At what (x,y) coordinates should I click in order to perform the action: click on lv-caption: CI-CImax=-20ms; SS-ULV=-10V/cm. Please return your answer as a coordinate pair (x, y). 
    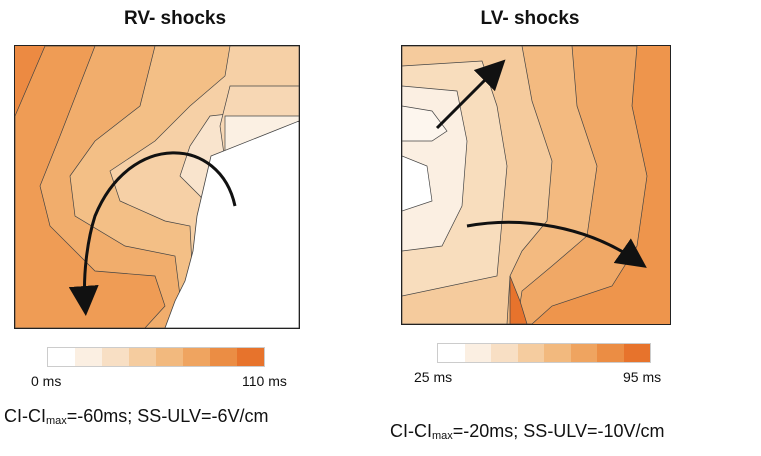
    Looking at the image, I should click on (527, 431).